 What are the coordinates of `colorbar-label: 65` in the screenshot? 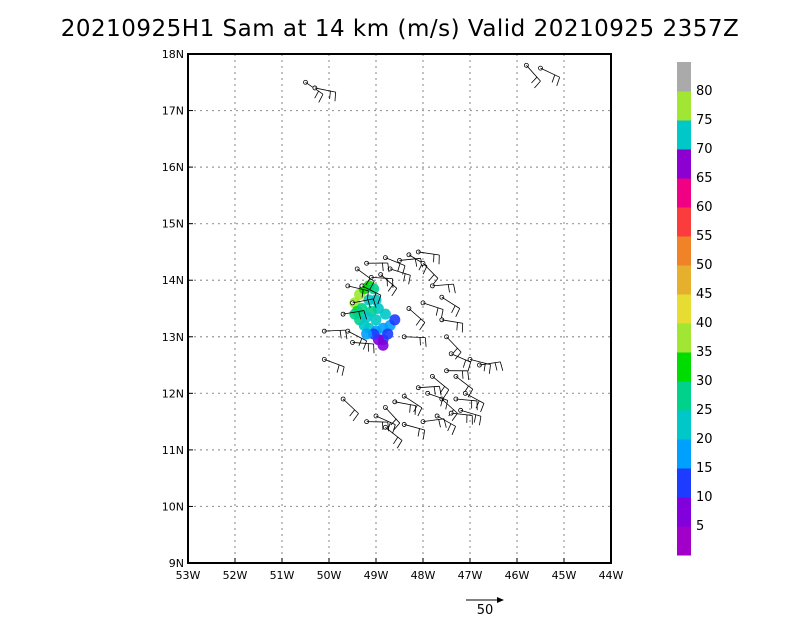 It's located at (704, 178).